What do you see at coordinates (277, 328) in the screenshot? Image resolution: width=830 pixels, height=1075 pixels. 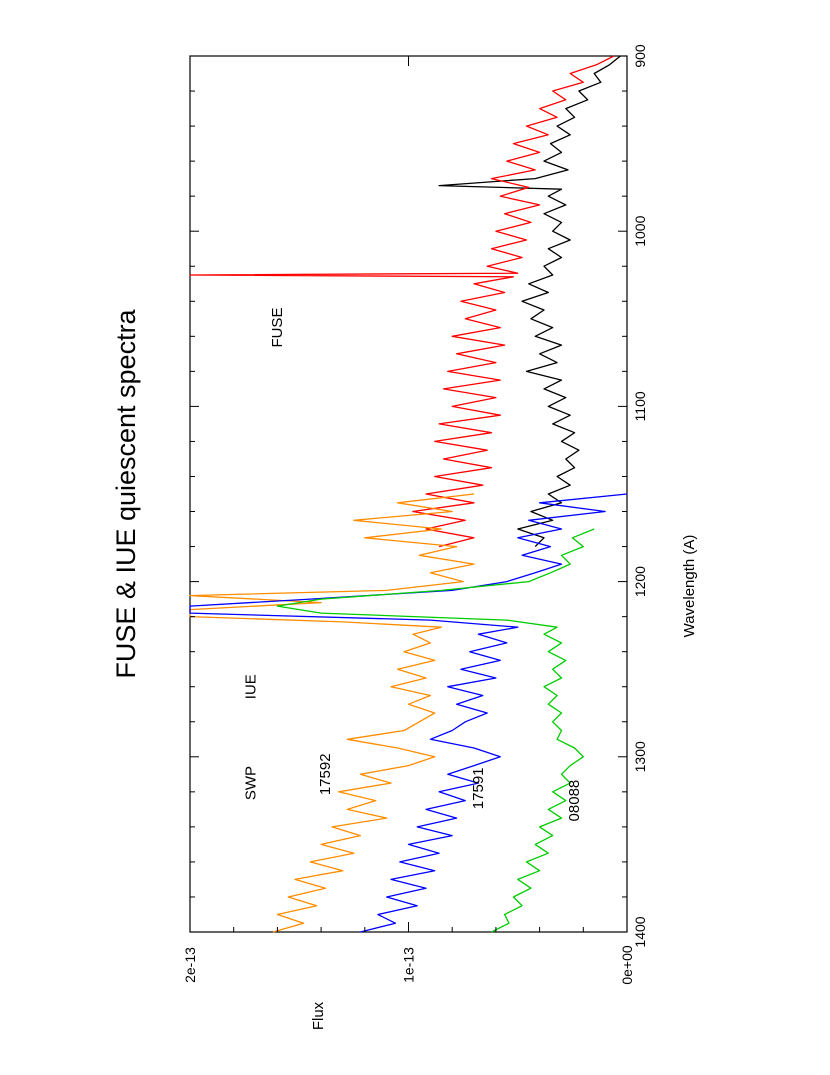 I see `annotation-label: FUSE` at bounding box center [277, 328].